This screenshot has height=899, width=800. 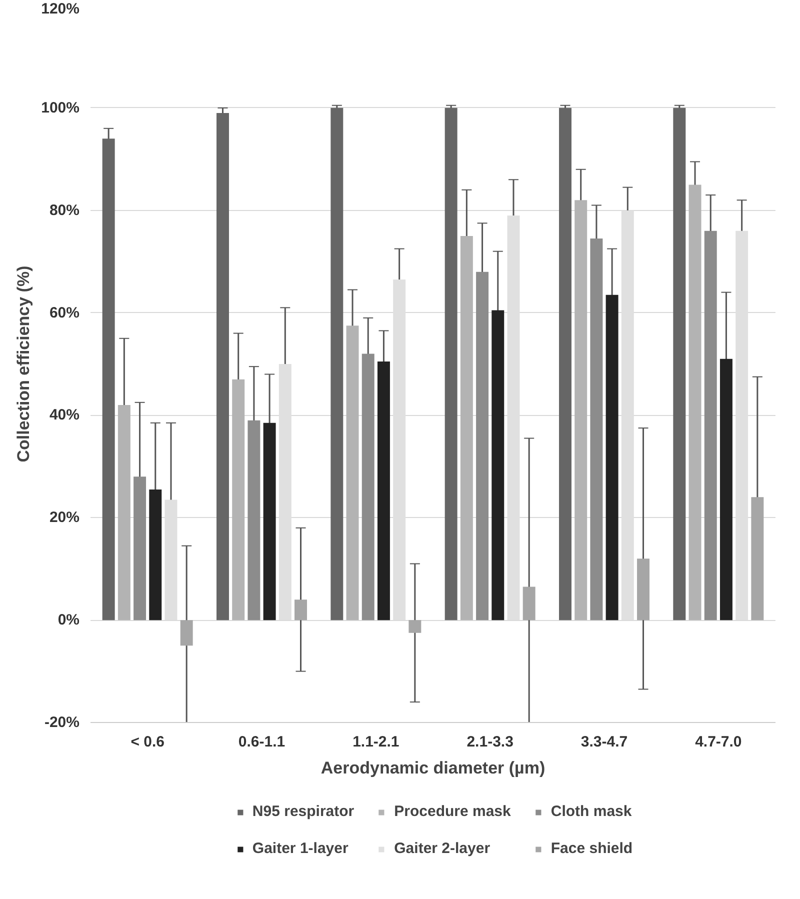 I want to click on legend-label: N95 respirator, so click(x=303, y=811).